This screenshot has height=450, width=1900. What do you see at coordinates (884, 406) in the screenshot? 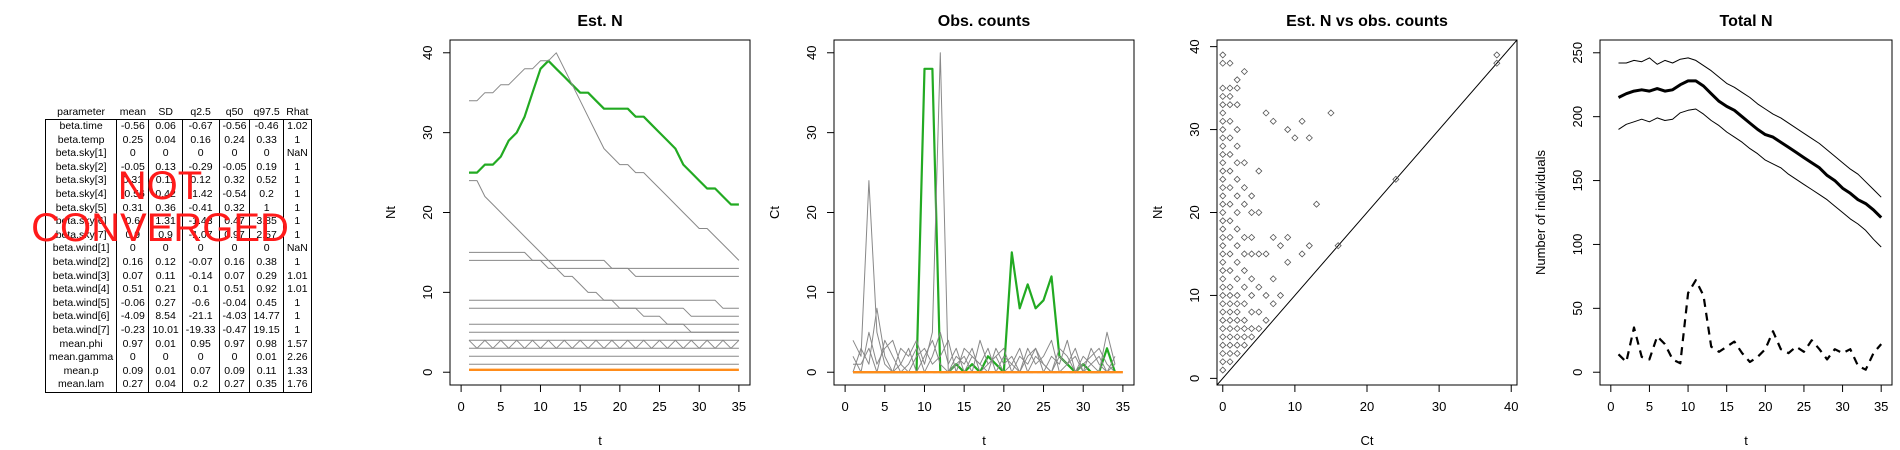
I see `x-tick-label: 5` at bounding box center [884, 406].